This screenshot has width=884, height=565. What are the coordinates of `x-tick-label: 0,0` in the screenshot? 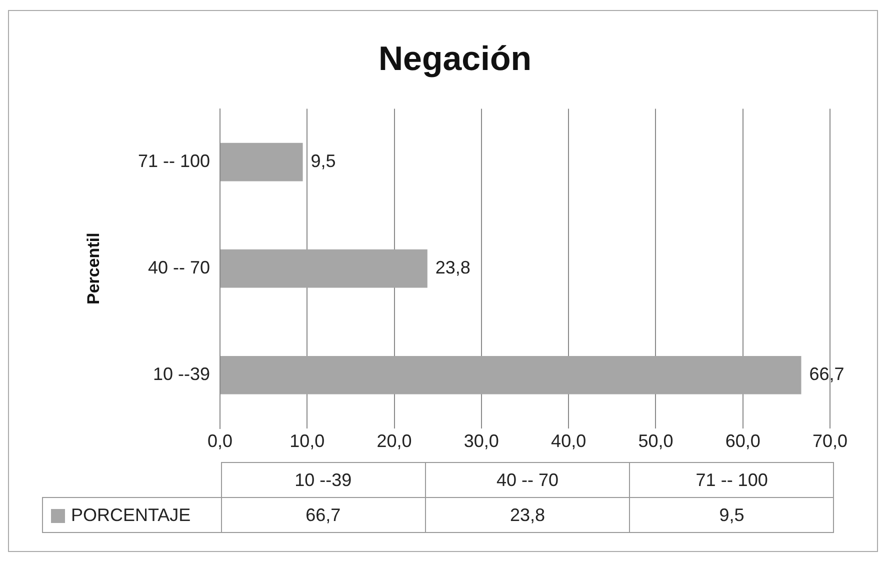 It's located at (220, 441).